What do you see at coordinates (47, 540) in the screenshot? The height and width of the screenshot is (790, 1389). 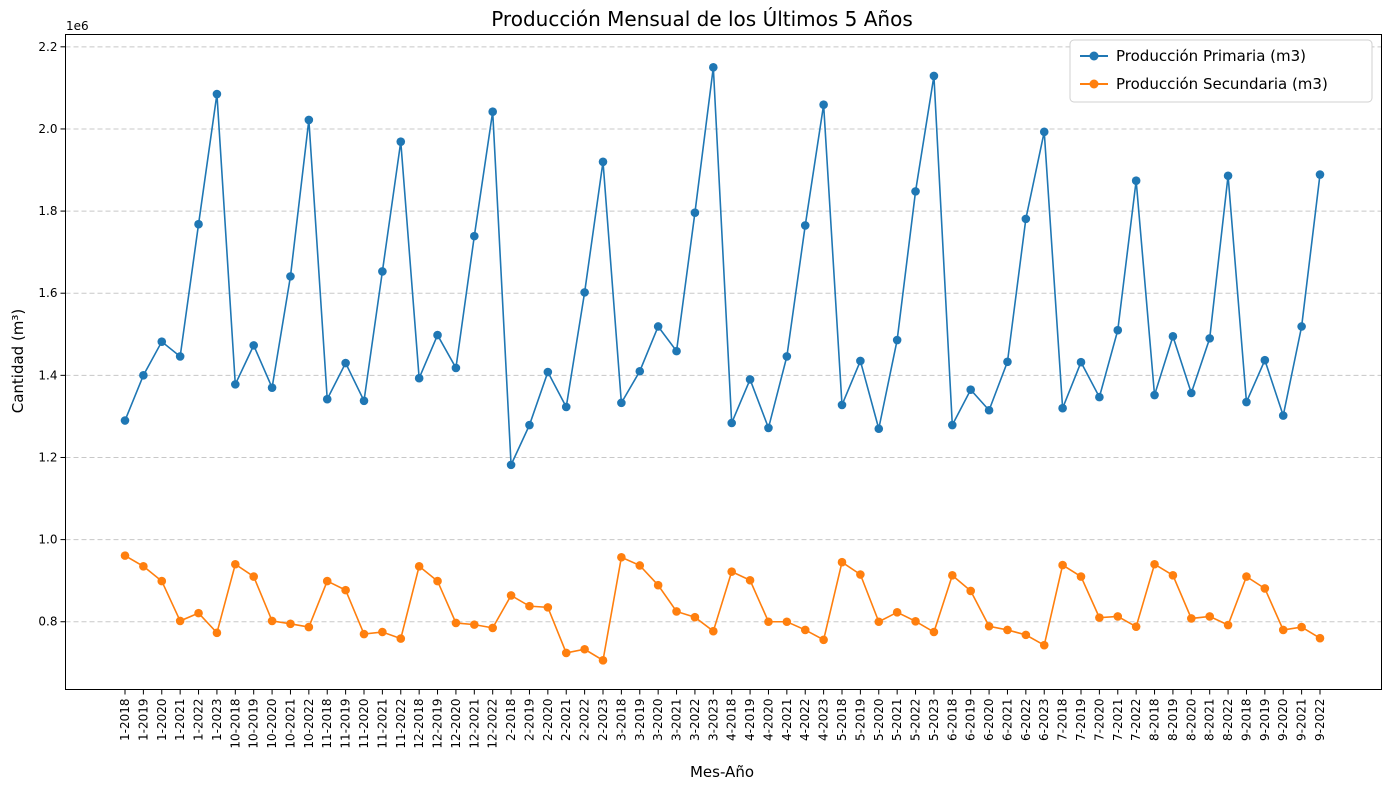 I see `y-tick-label: 1.0` at bounding box center [47, 540].